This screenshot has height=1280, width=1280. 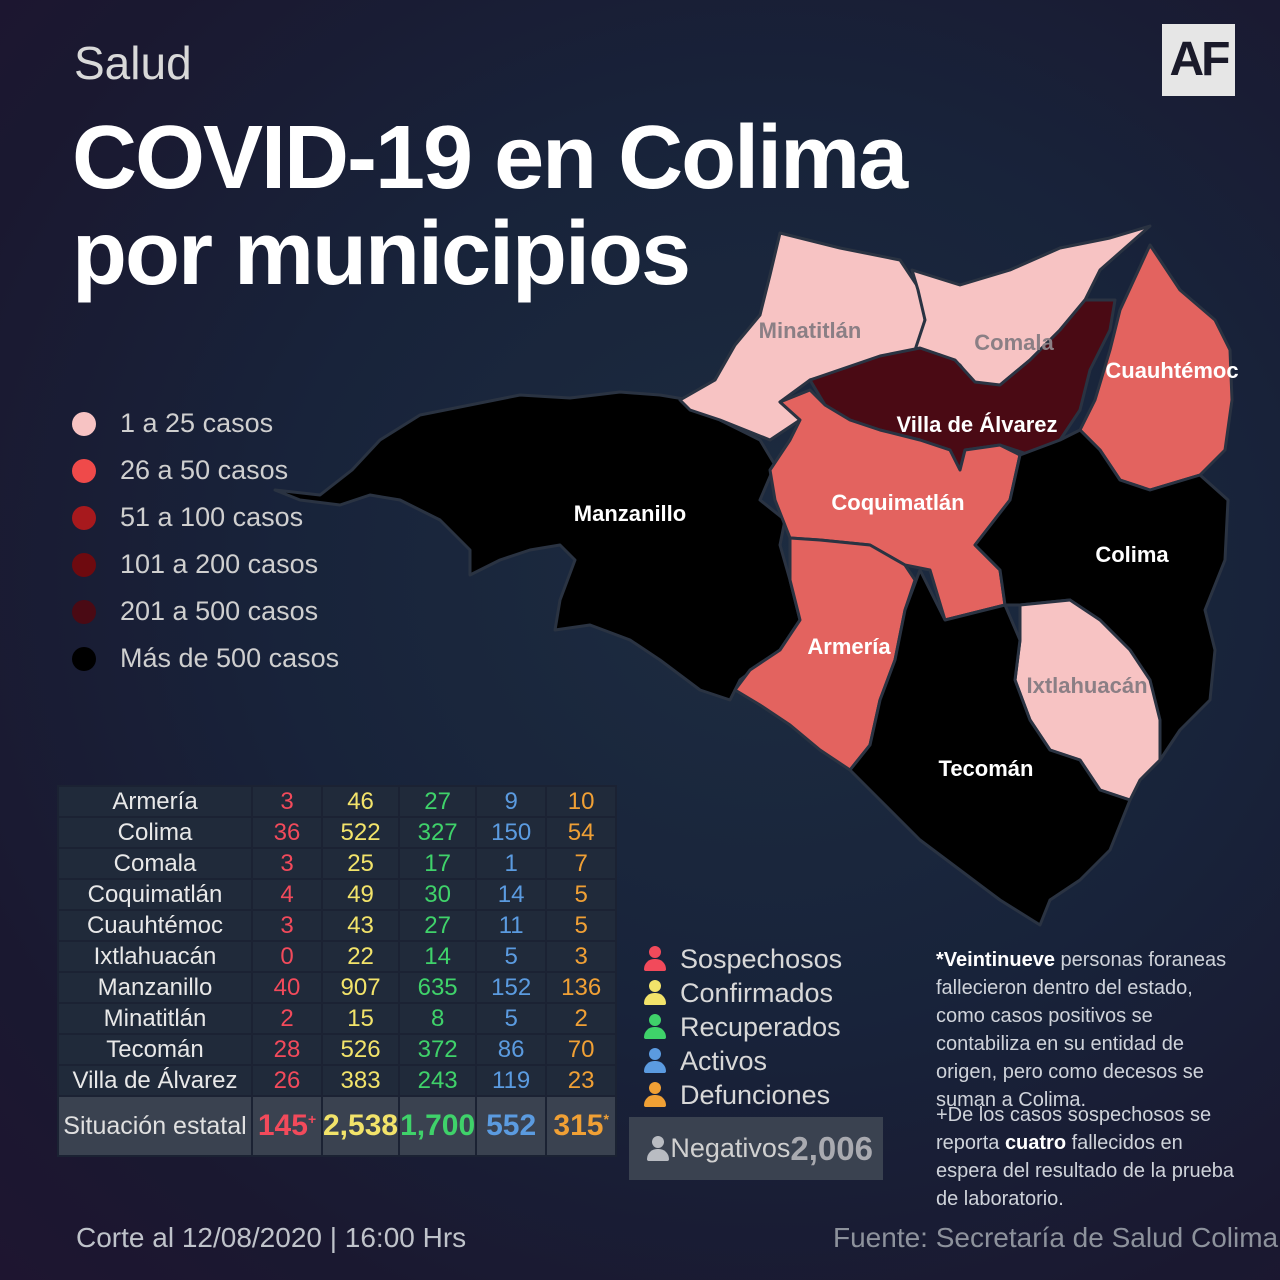 I want to click on note2-start: +De los casos sospechosos se reporta, so click(x=1074, y=1129).